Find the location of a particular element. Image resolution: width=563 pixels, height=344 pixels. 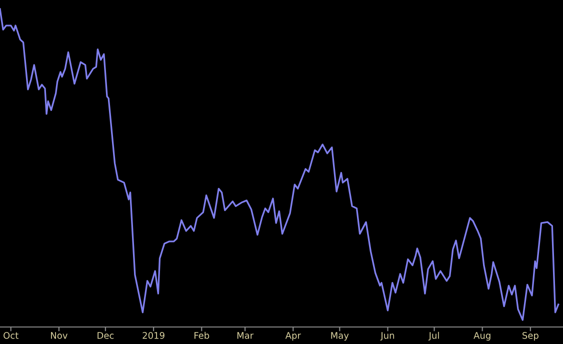

x-tick-label: Apr is located at coordinates (293, 336).